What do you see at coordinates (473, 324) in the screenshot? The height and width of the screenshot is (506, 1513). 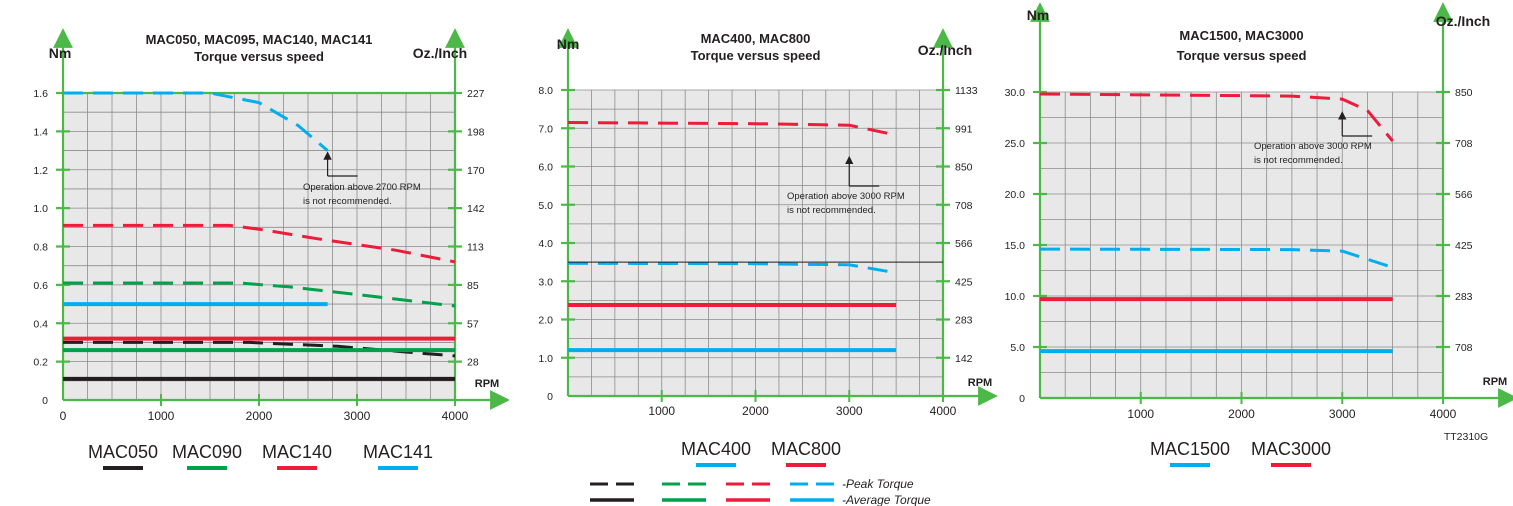 I see `y2-tick-label: 57` at bounding box center [473, 324].